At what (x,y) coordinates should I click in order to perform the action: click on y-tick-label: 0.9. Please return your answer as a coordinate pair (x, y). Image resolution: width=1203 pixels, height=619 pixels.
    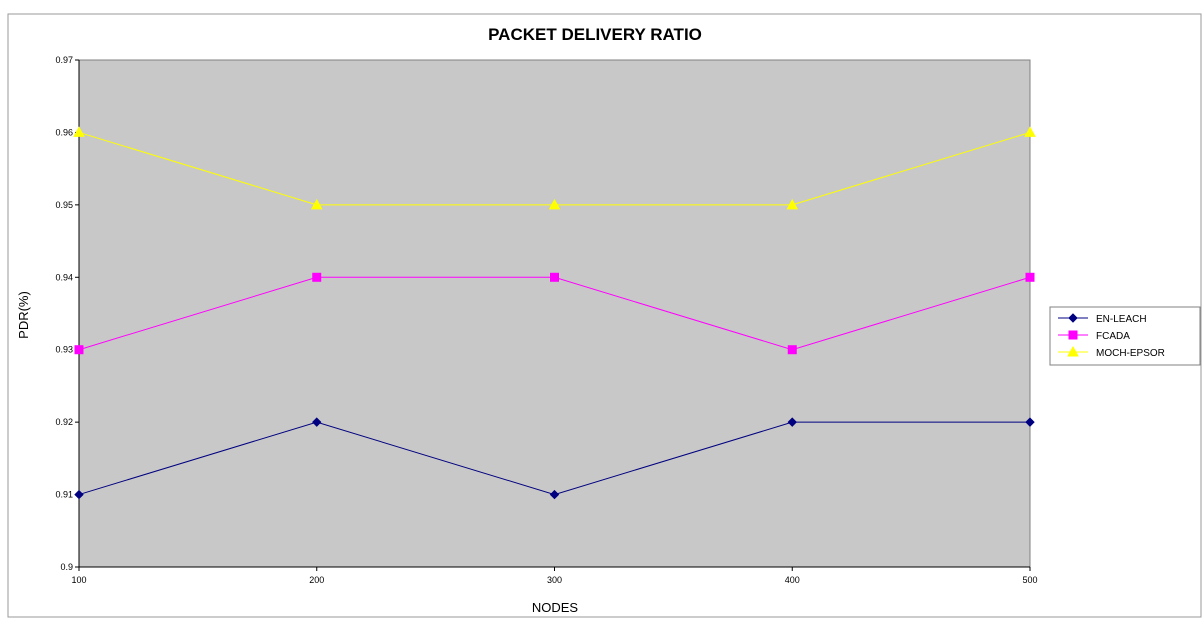
    Looking at the image, I should click on (66, 567).